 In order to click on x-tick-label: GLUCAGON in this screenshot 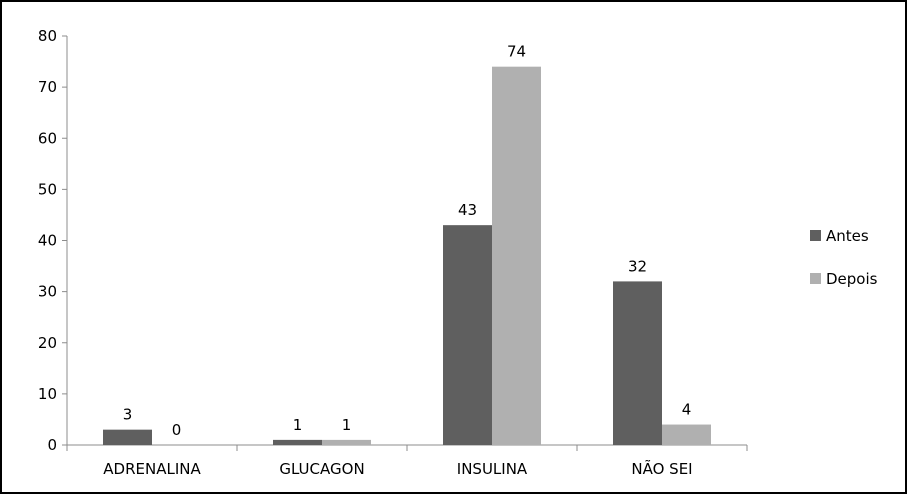, I will do `click(321, 469)`.